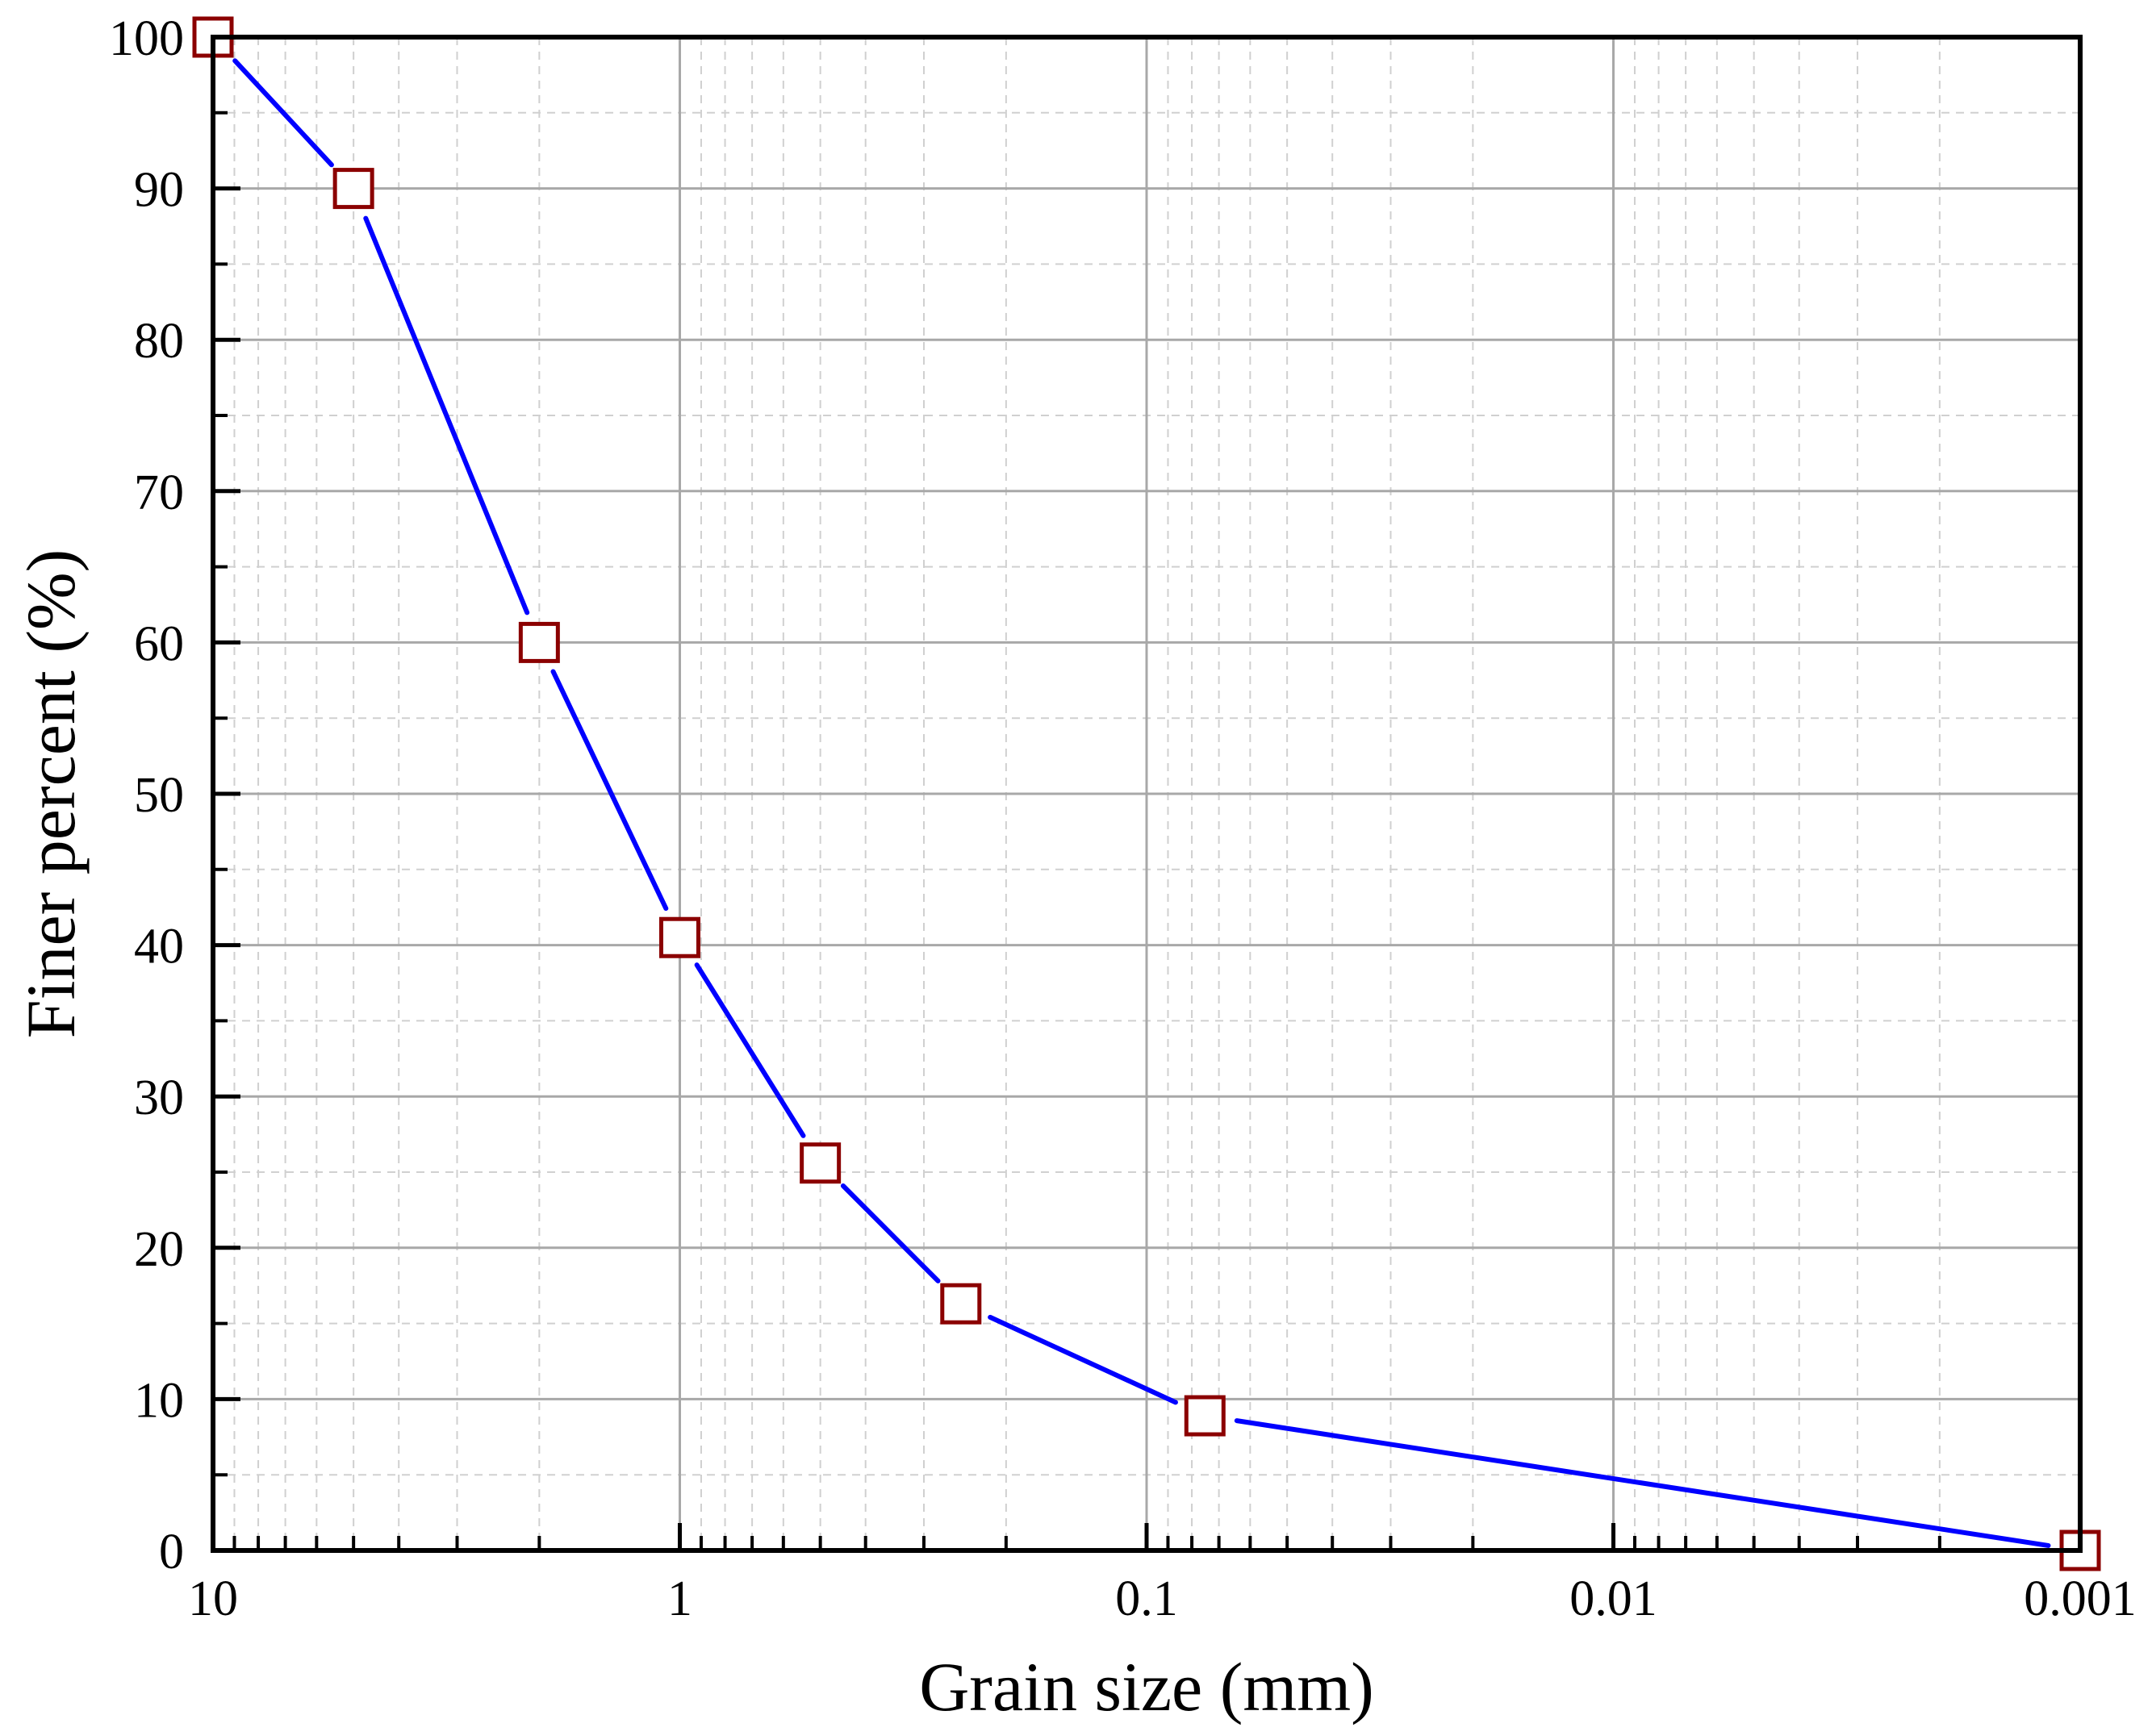  I want to click on y-tick-label: 10, so click(159, 1401).